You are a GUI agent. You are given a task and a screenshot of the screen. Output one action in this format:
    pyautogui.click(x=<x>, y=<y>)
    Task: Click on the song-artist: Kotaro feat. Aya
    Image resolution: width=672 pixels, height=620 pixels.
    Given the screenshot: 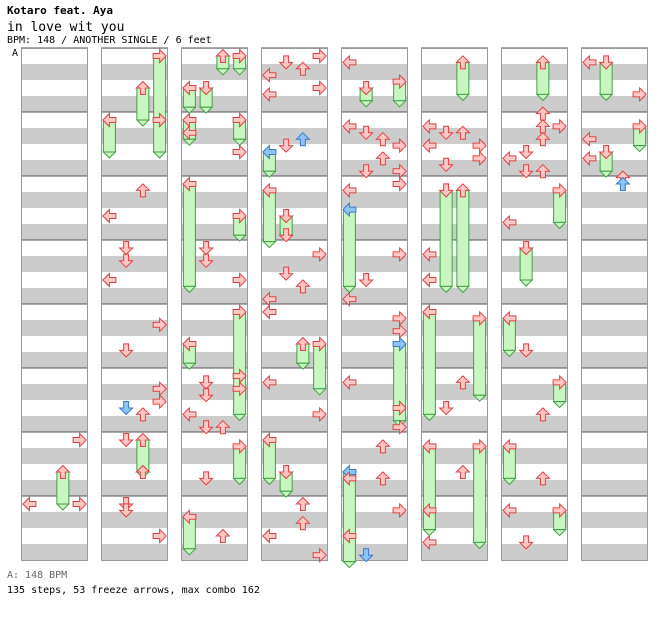 What is the action you would take?
    pyautogui.click(x=60, y=10)
    